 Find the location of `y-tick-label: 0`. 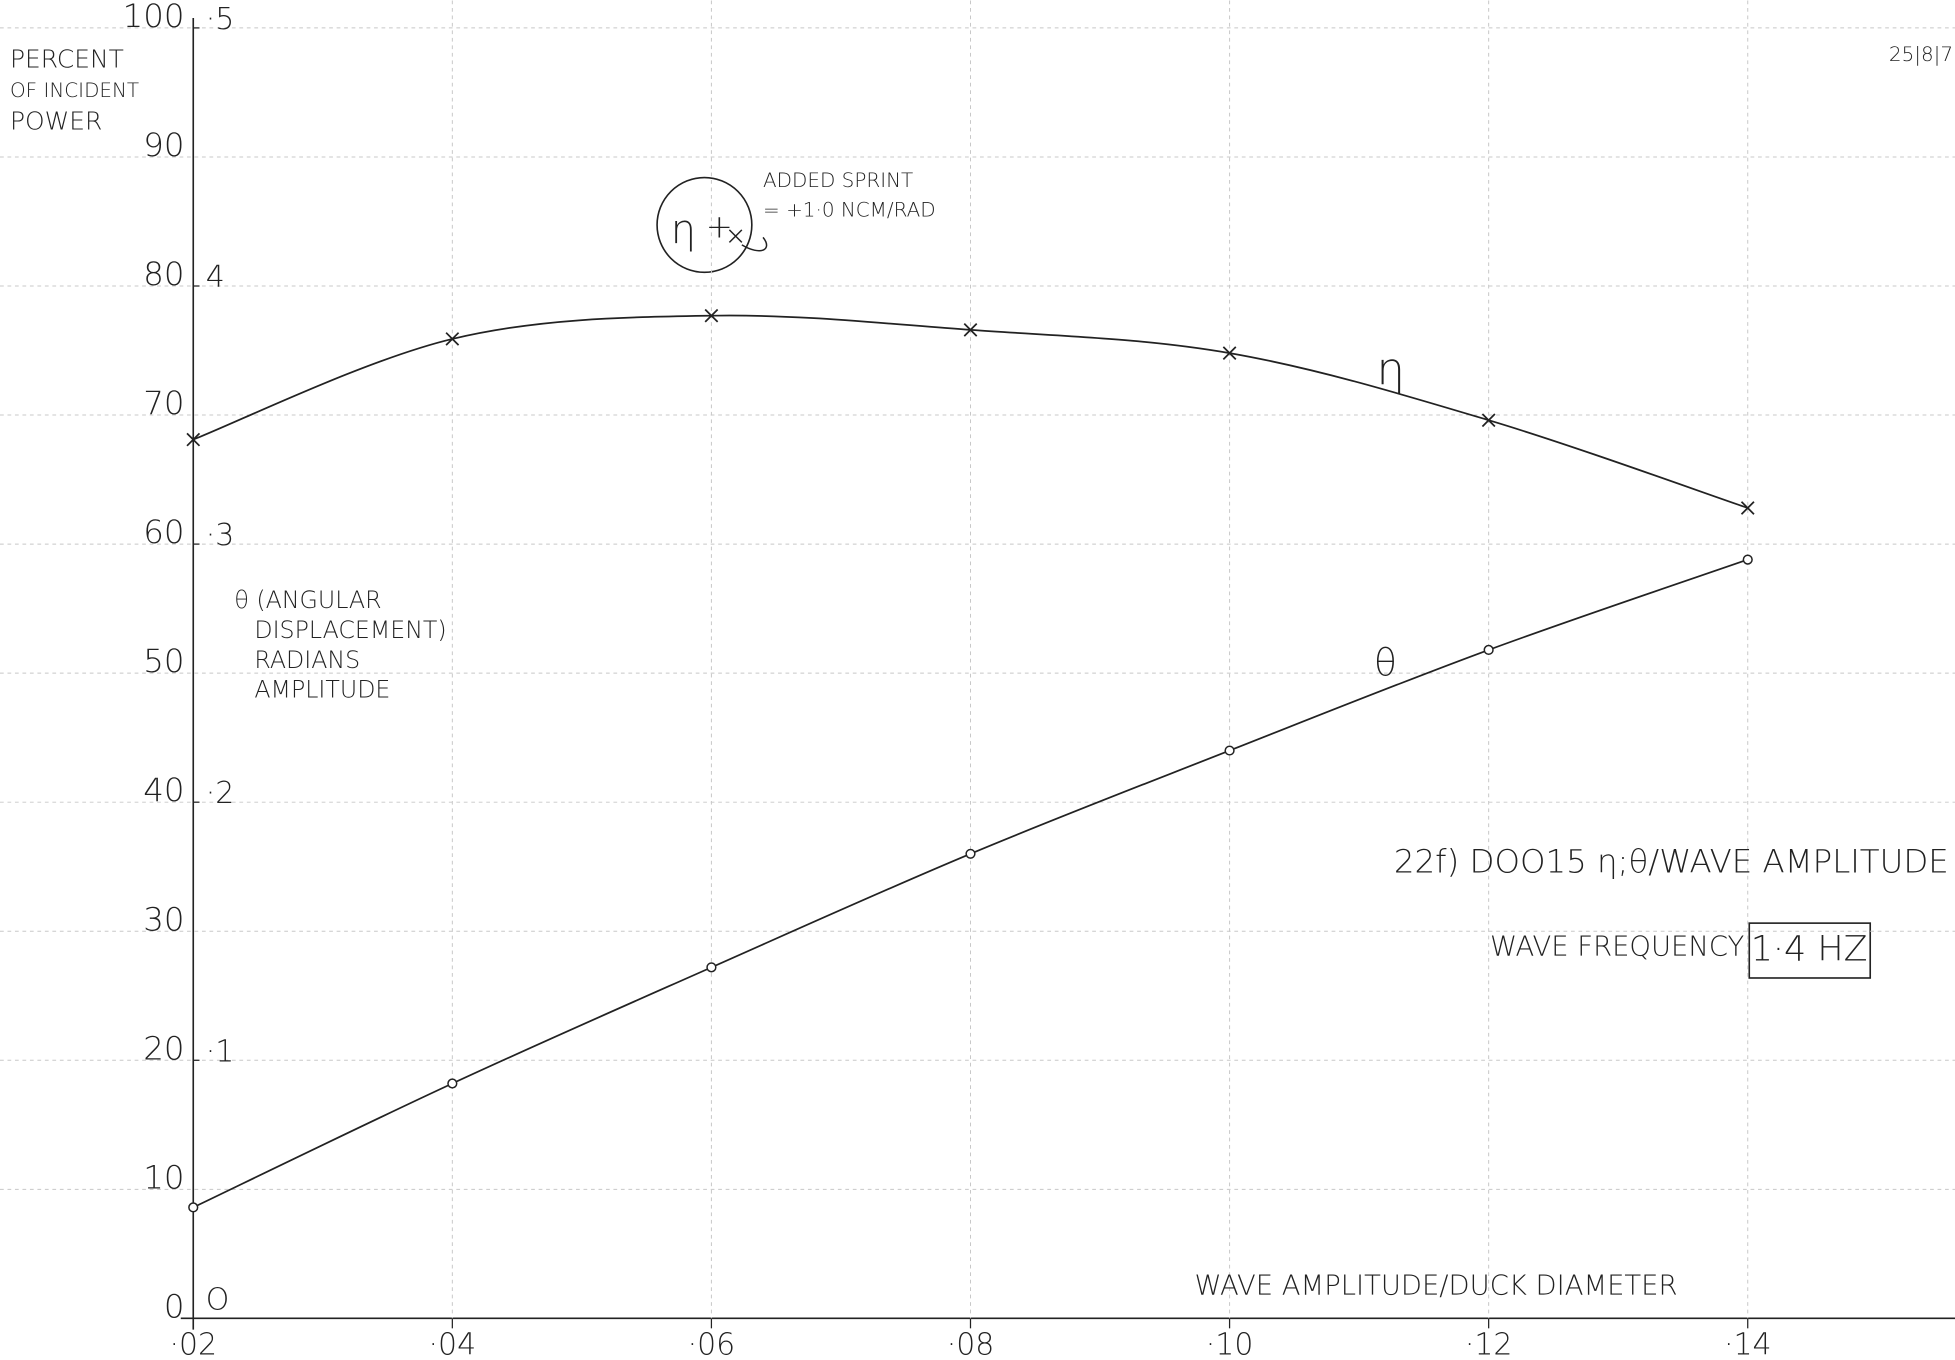

y-tick-label: 0 is located at coordinates (174, 1306).